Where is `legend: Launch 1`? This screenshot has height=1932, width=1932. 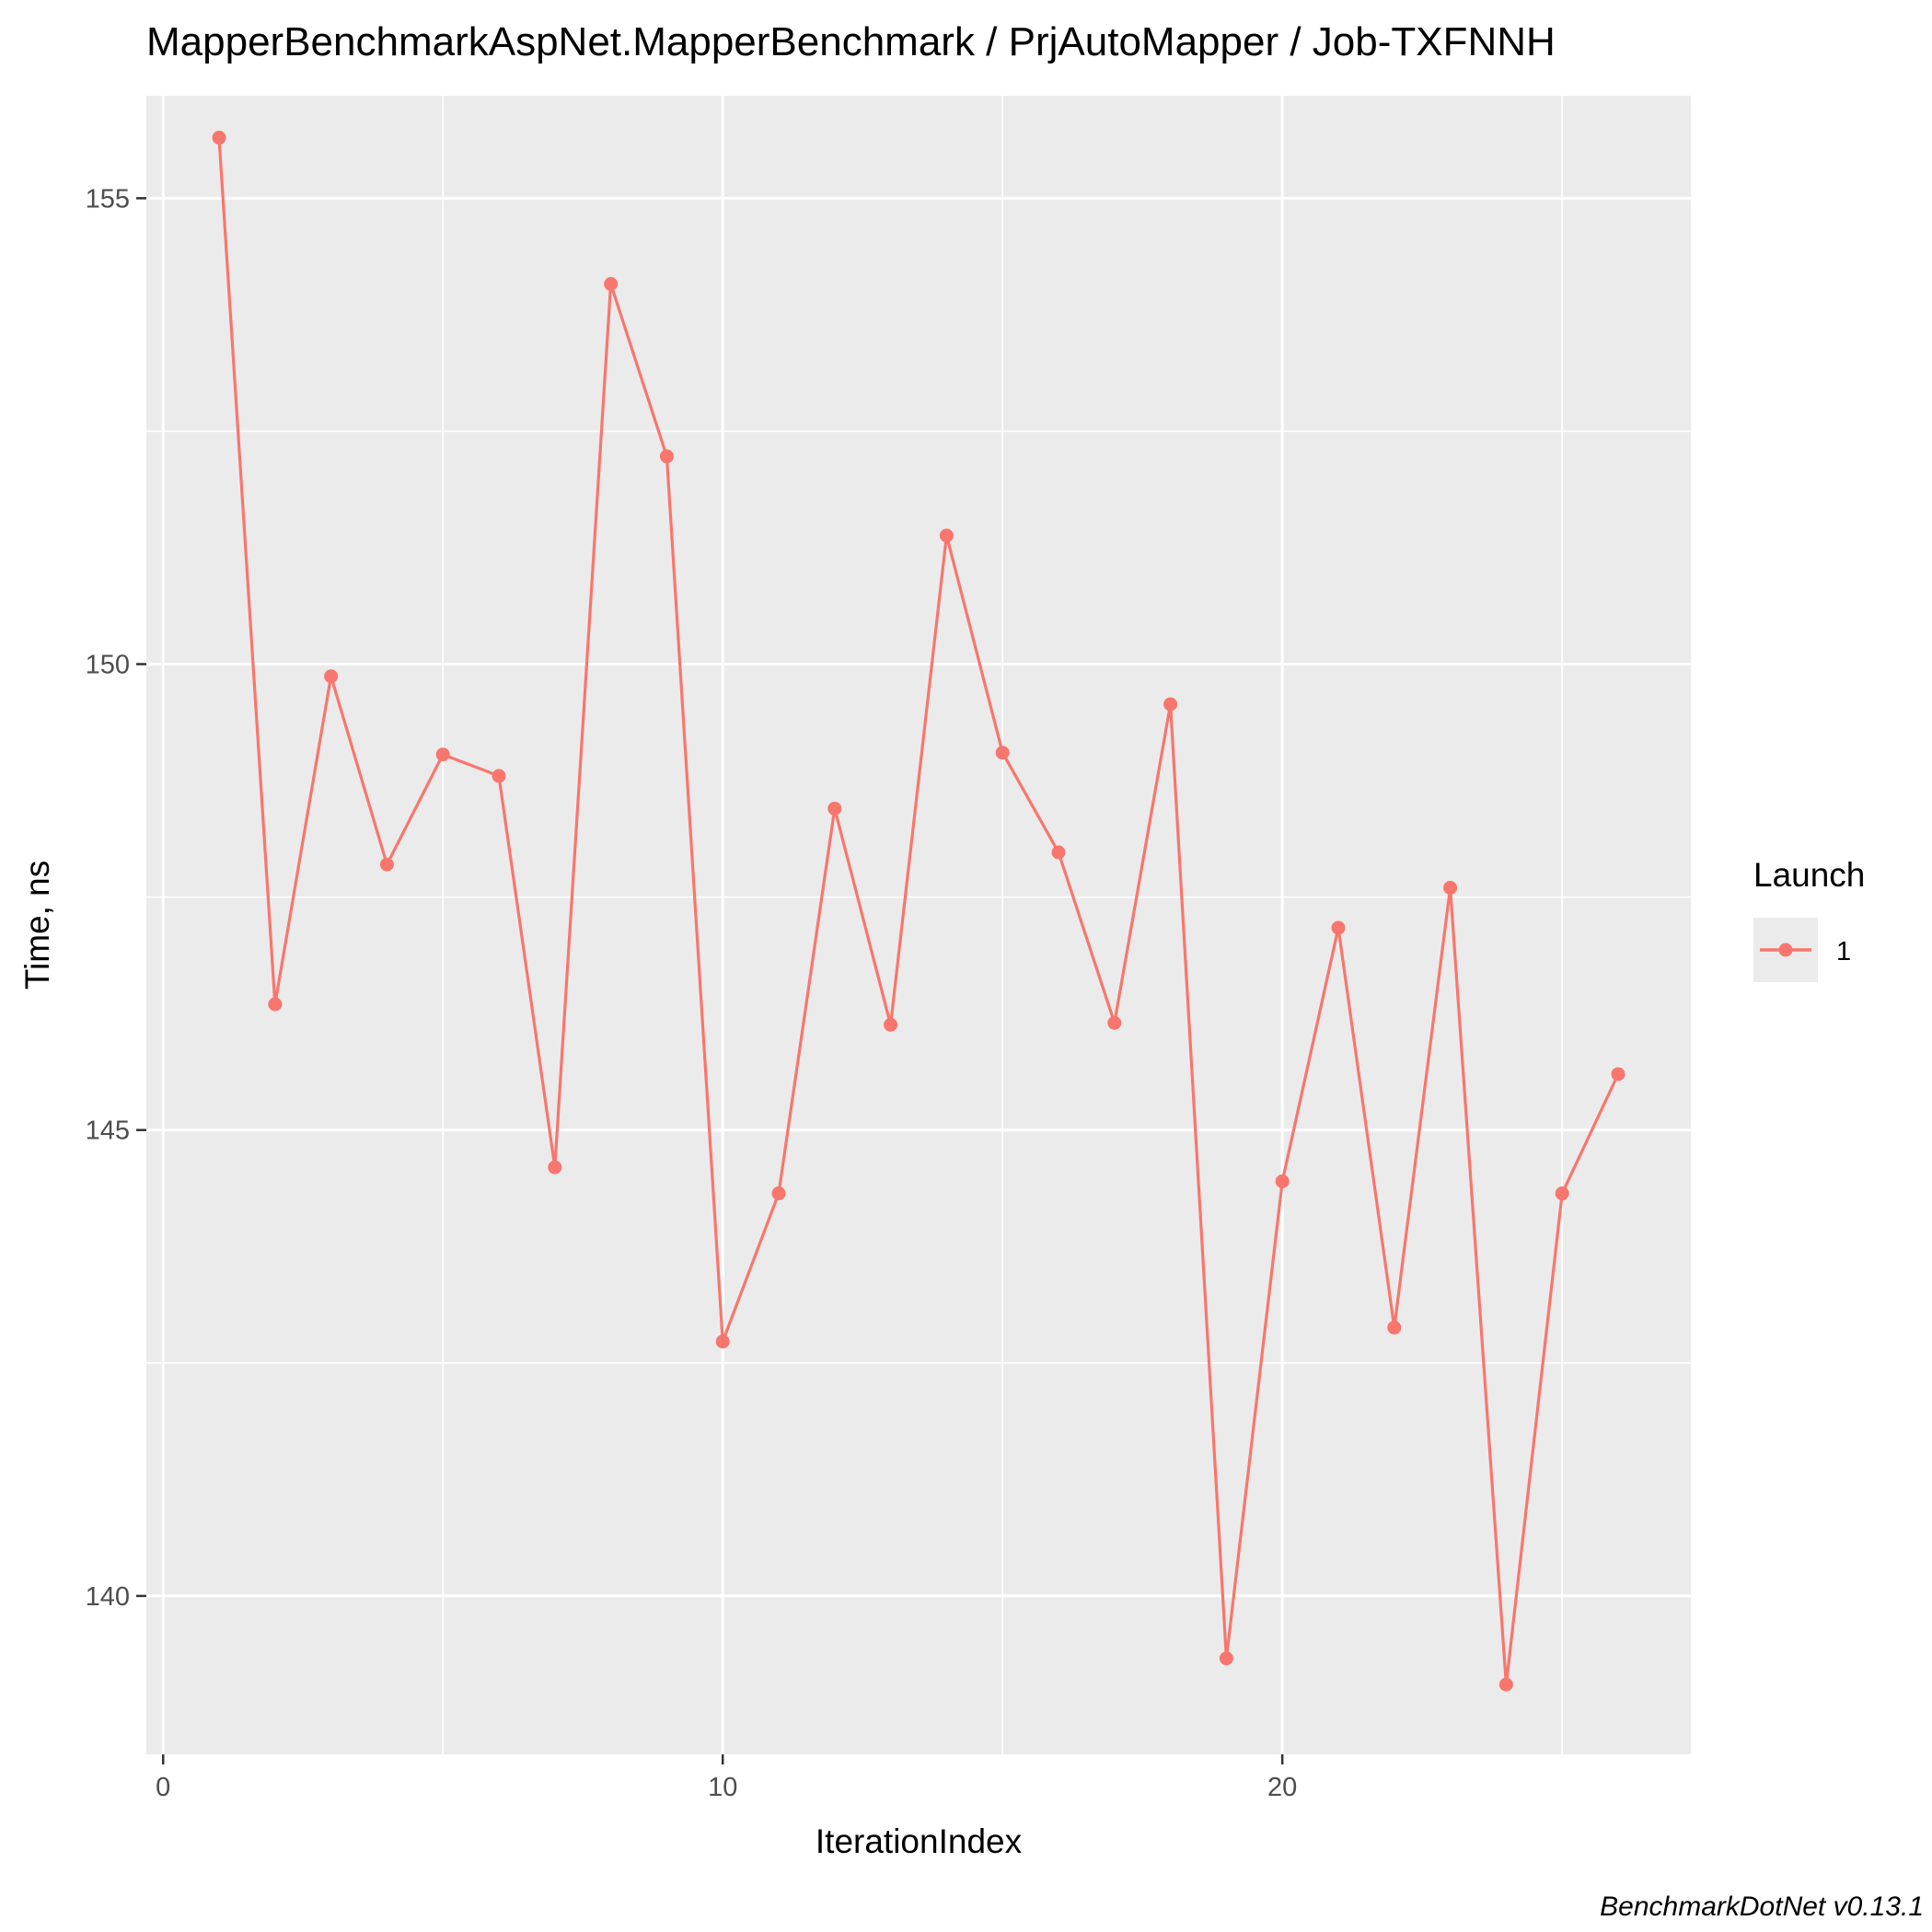 legend: Launch 1 is located at coordinates (1809, 919).